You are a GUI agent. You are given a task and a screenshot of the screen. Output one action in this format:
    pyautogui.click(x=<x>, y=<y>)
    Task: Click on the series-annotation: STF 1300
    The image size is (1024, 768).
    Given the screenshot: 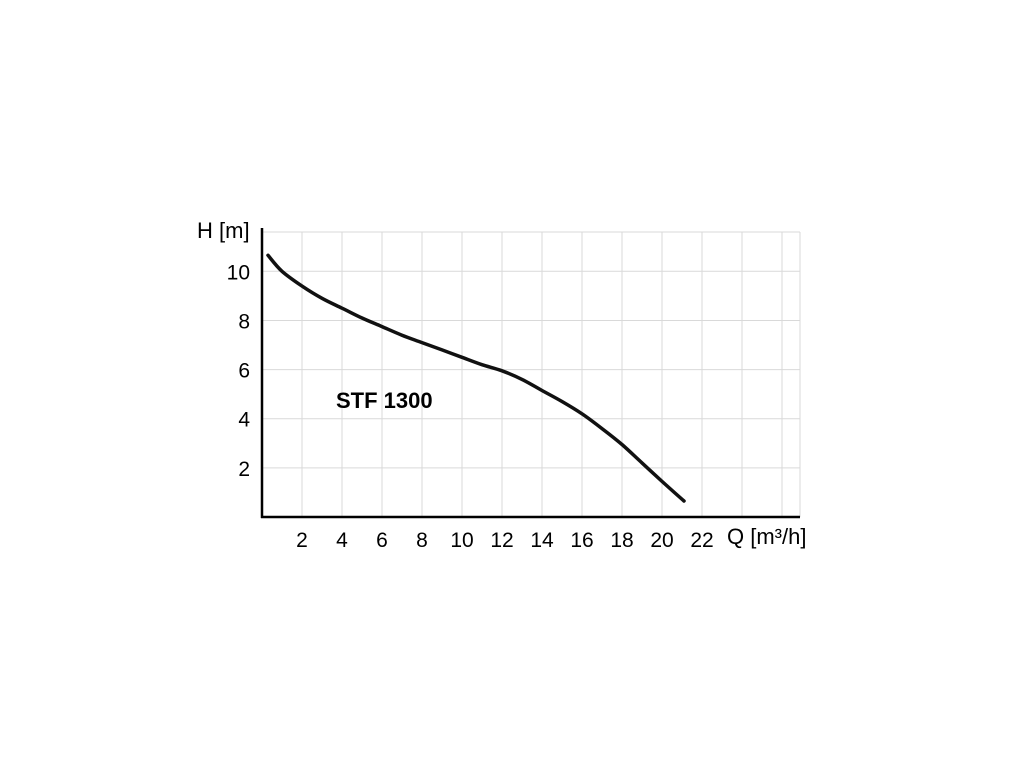 What is the action you would take?
    pyautogui.click(x=384, y=400)
    